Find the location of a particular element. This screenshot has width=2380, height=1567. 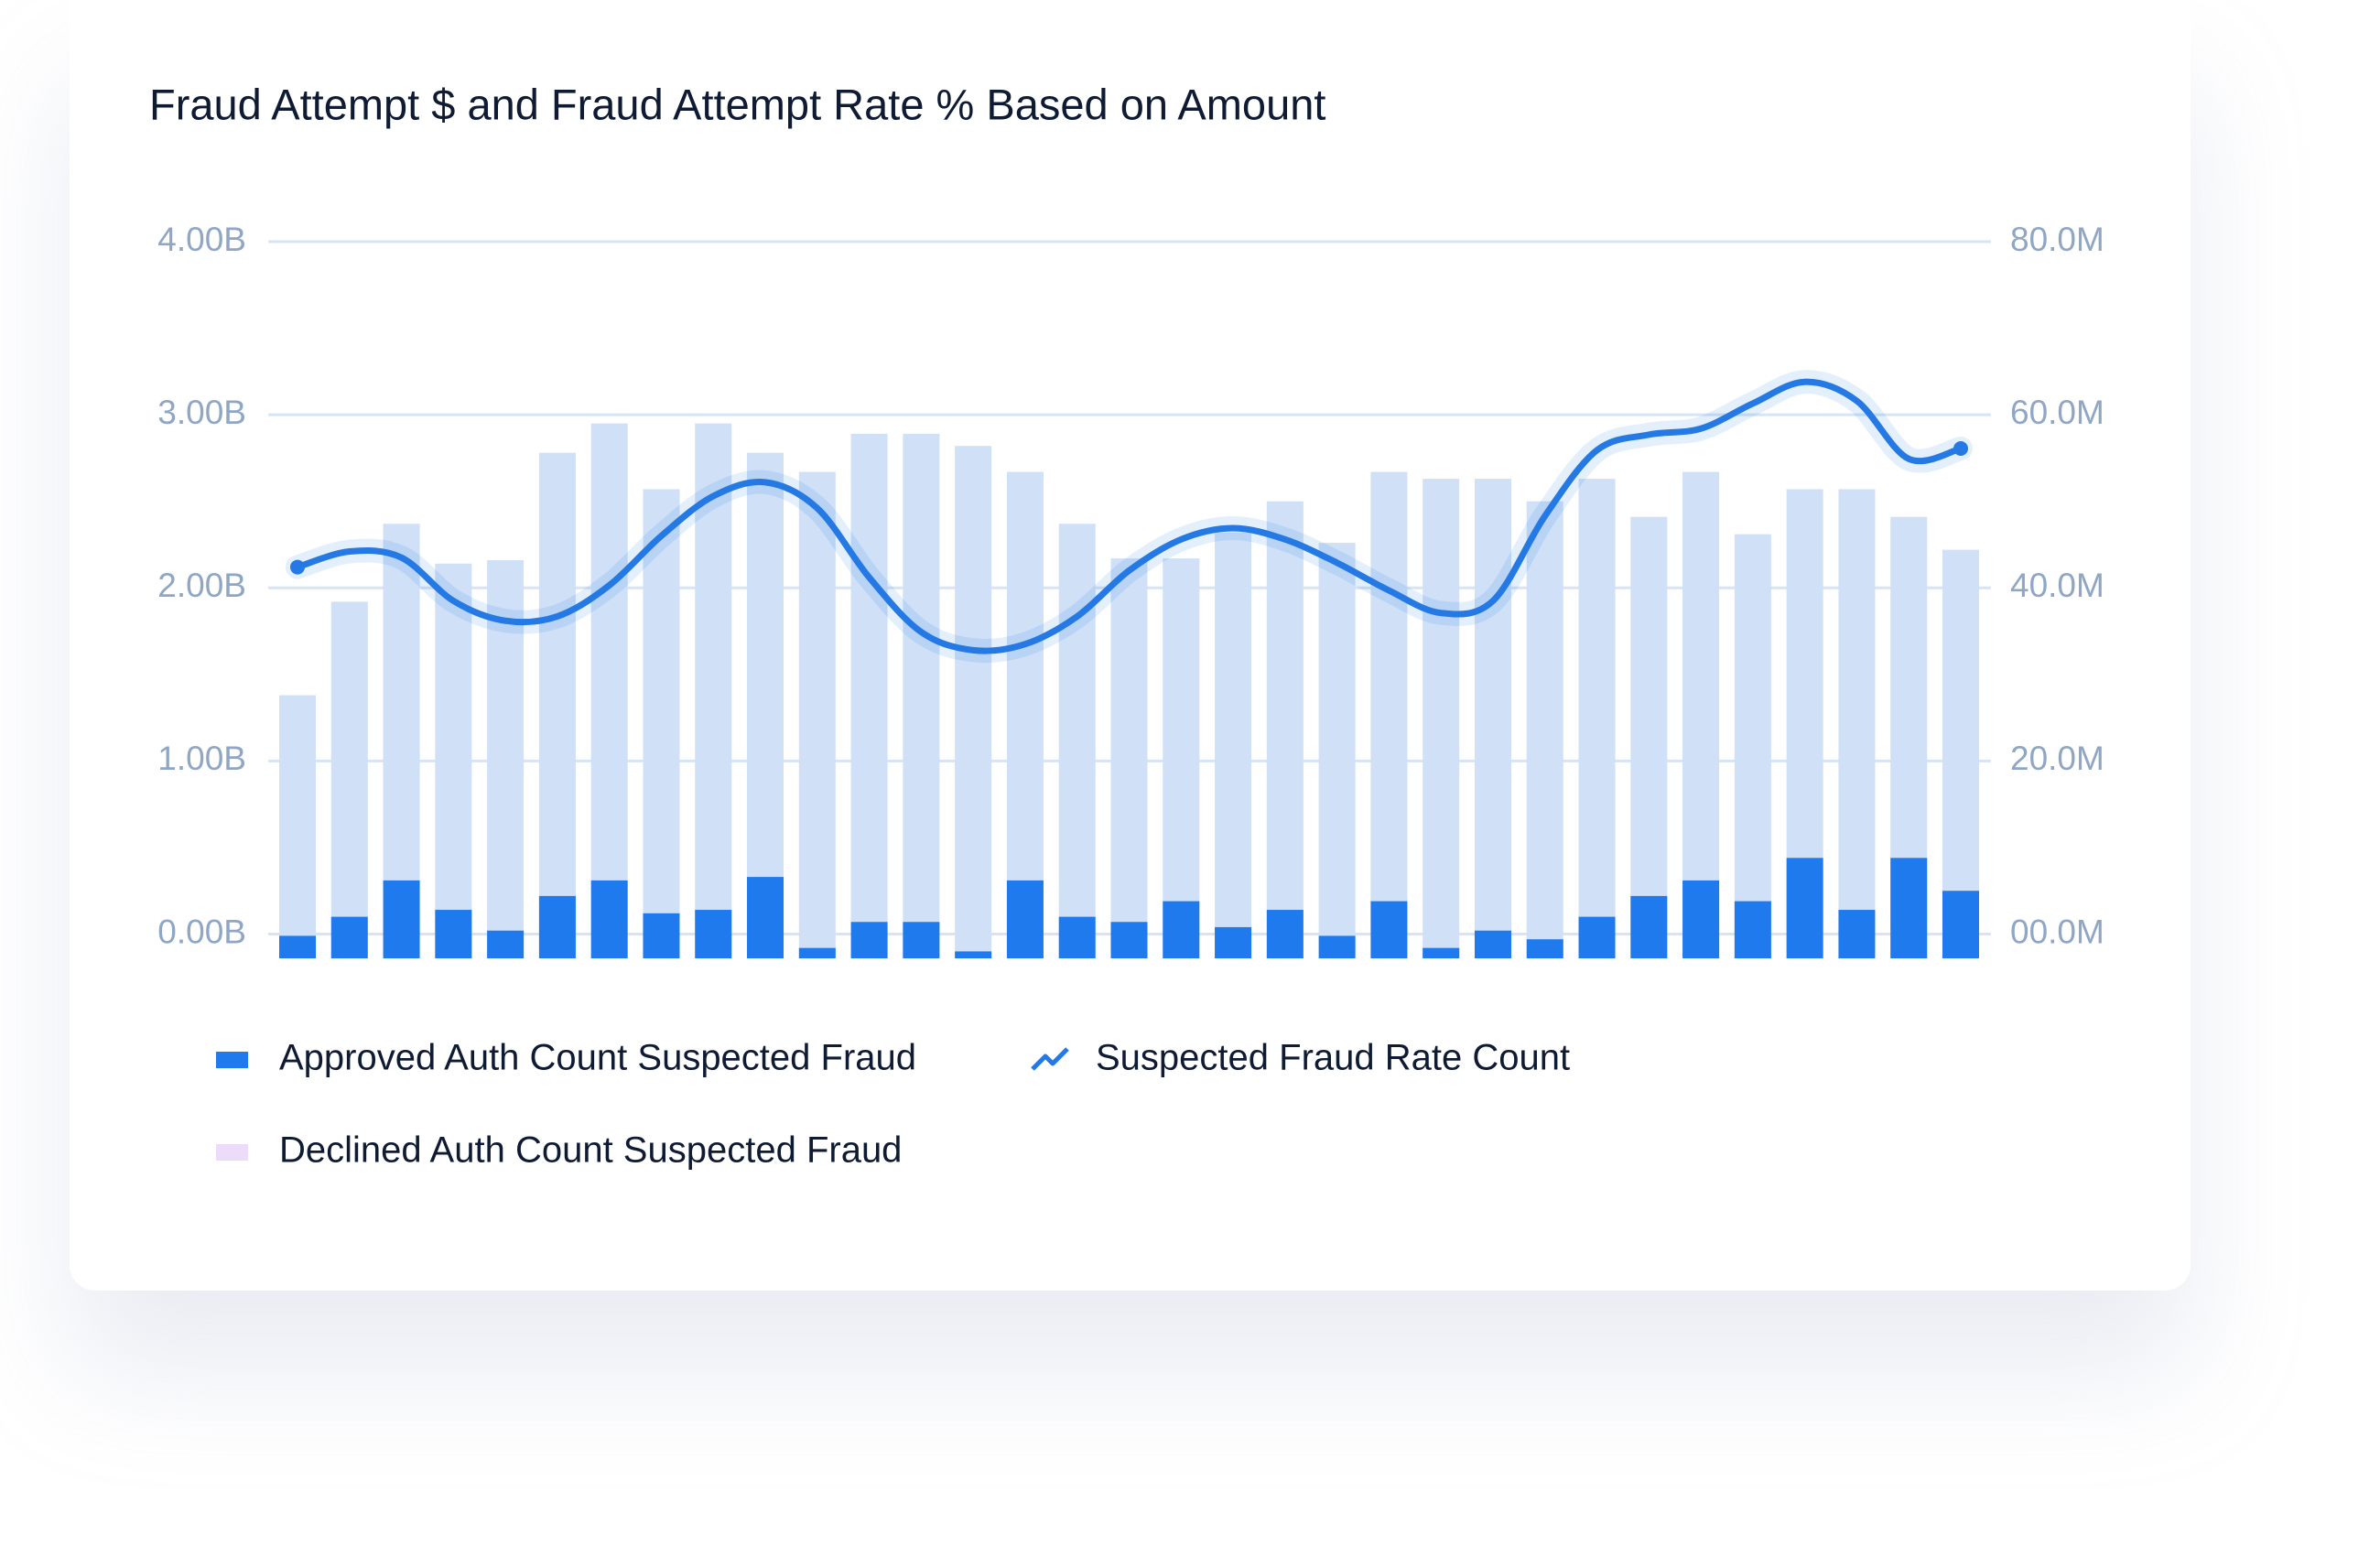

legend-label: Approved Auth Count Suspected Fraud is located at coordinates (597, 1058).